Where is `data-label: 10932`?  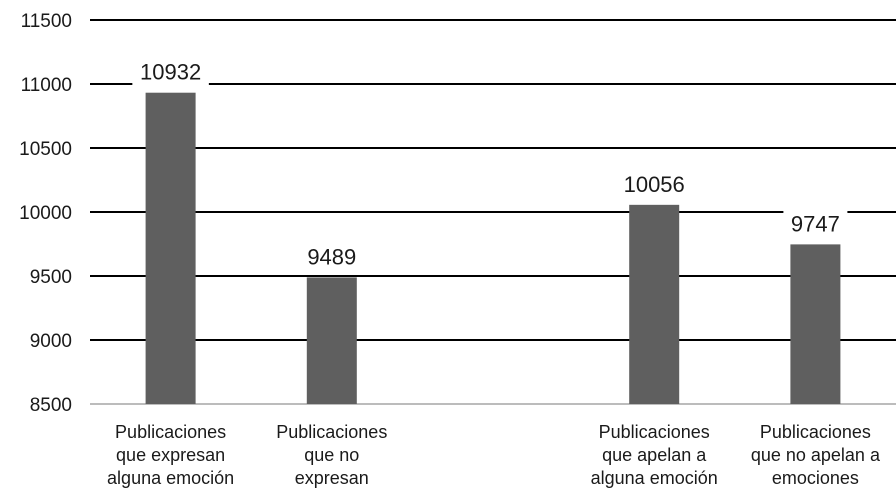
data-label: 10932 is located at coordinates (170, 72).